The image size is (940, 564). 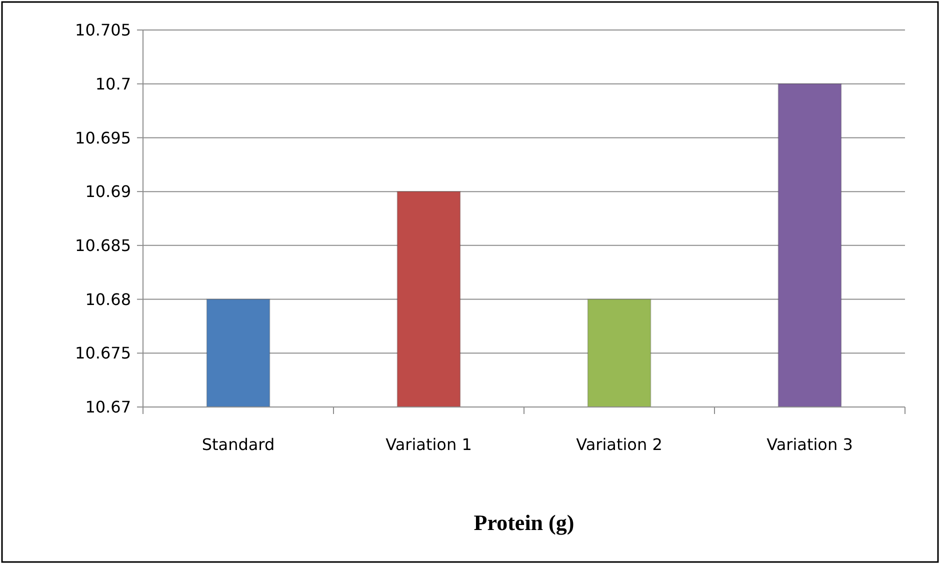 I want to click on y-tick-label: 10.67, so click(x=108, y=407).